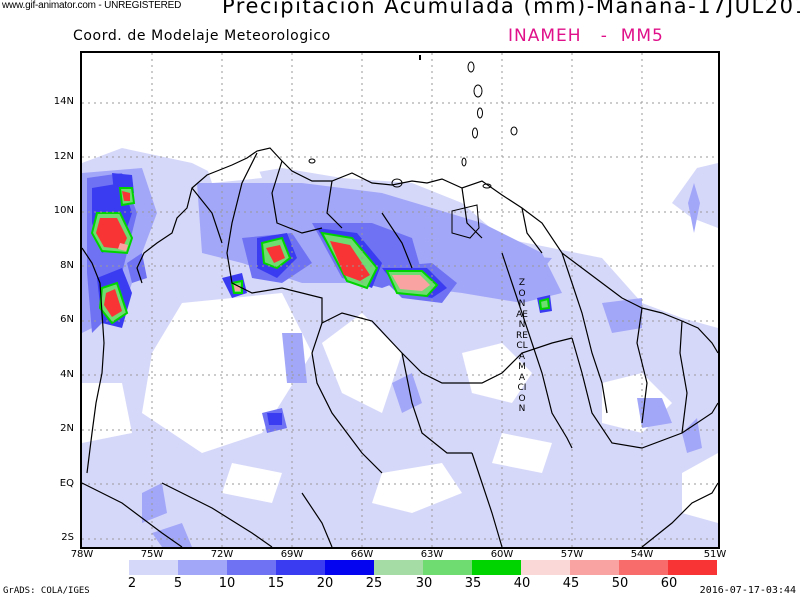 The height and width of the screenshot is (600, 800). I want to click on legend-label: 50, so click(620, 583).